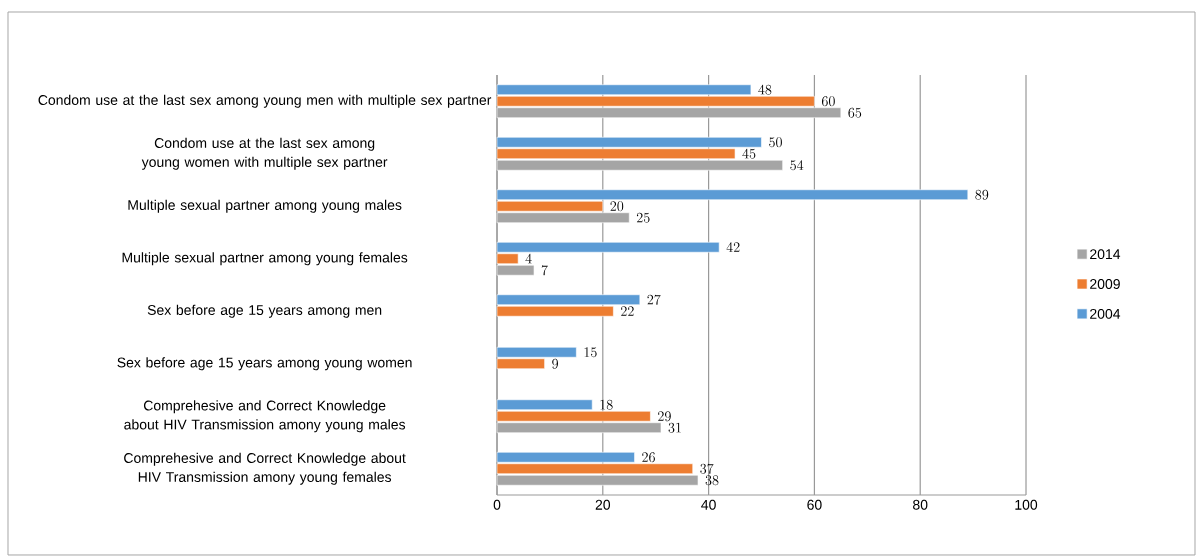  Describe the element at coordinates (765, 89) in the screenshot. I see `data-label: 48` at that location.